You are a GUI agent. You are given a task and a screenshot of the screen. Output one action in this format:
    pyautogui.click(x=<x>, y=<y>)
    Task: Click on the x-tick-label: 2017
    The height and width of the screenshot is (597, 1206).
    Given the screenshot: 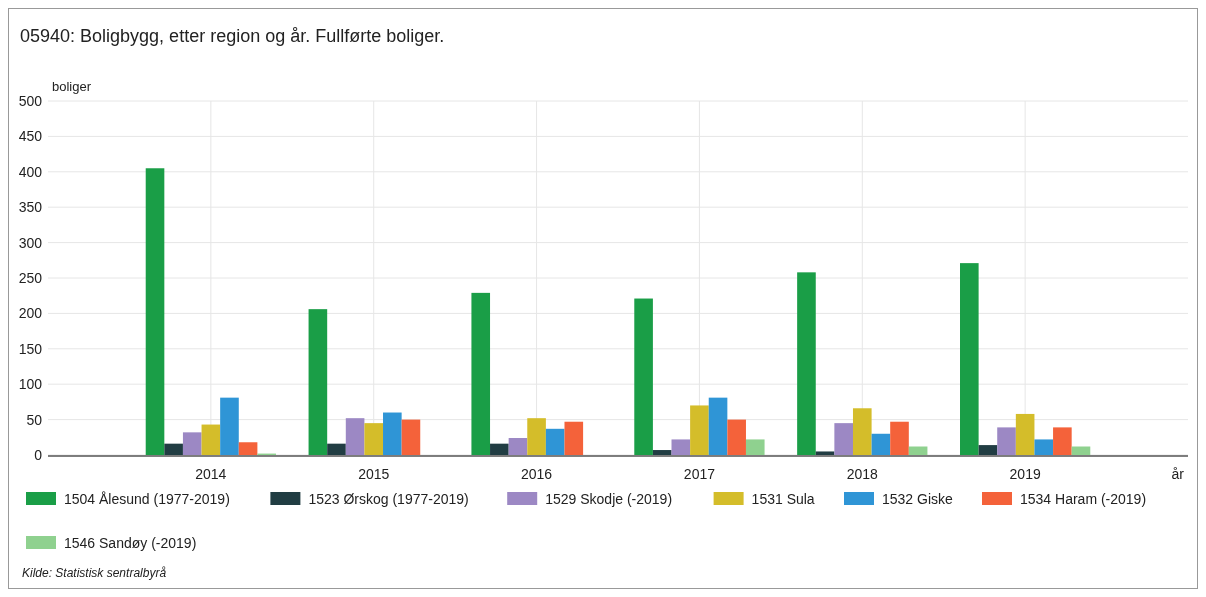 What is the action you would take?
    pyautogui.click(x=699, y=474)
    